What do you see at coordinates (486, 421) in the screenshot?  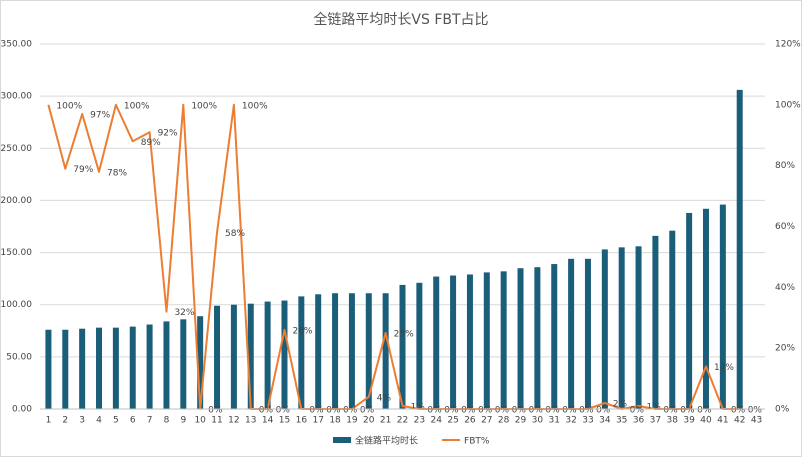 I see `x-tick-label: 27` at bounding box center [486, 421].